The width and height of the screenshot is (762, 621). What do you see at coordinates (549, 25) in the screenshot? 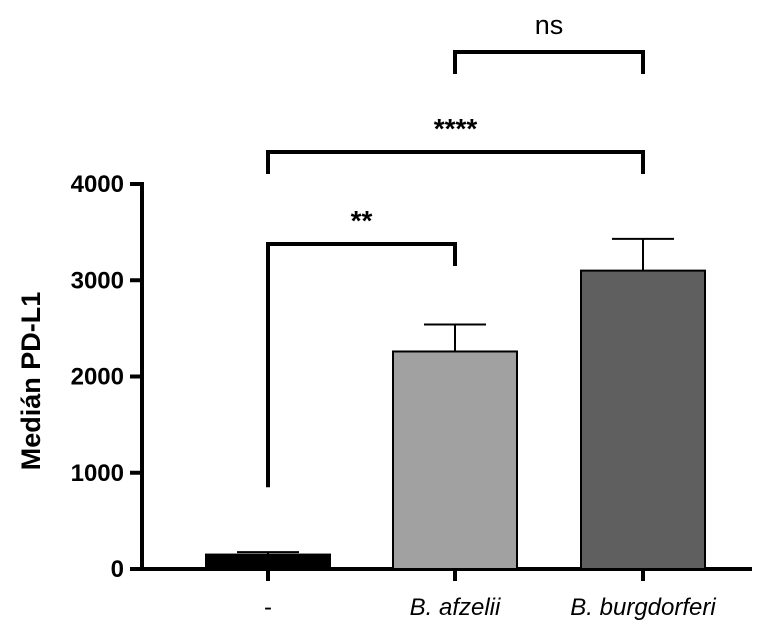
I see `significance-label: ns` at bounding box center [549, 25].